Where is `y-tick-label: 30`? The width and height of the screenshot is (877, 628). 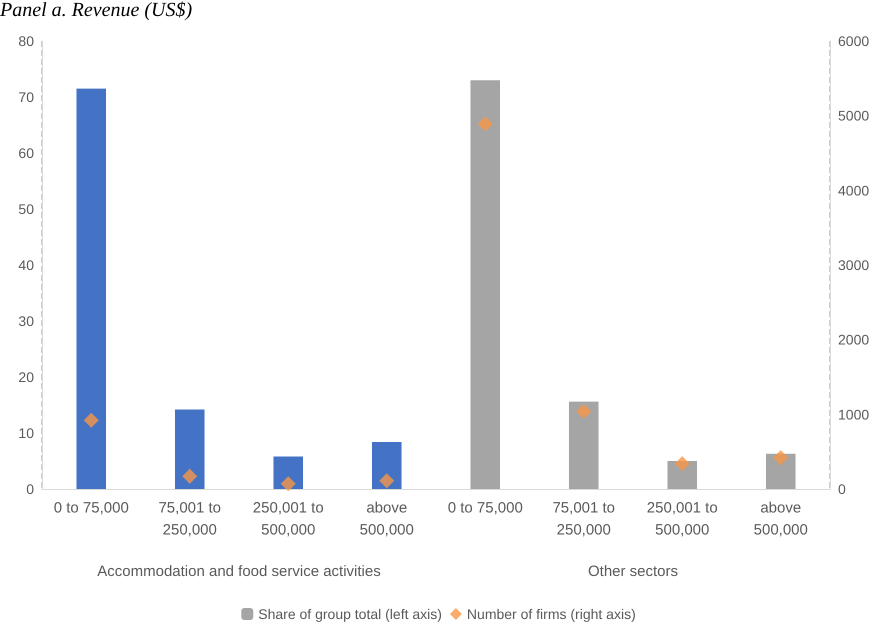
y-tick-label: 30 is located at coordinates (26, 321).